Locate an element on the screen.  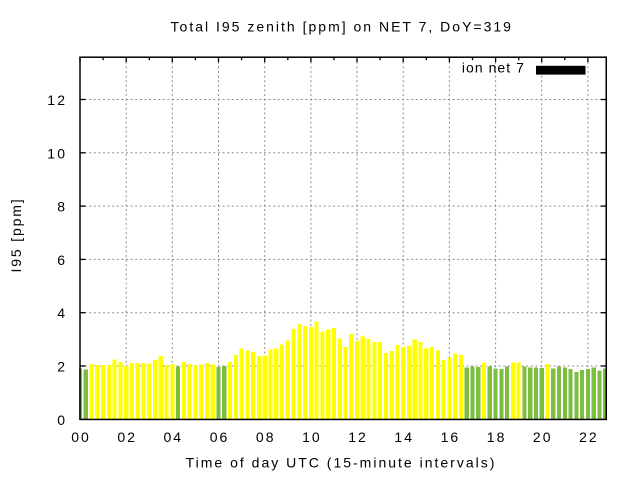
svg-text: 20 is located at coordinates (543, 437).